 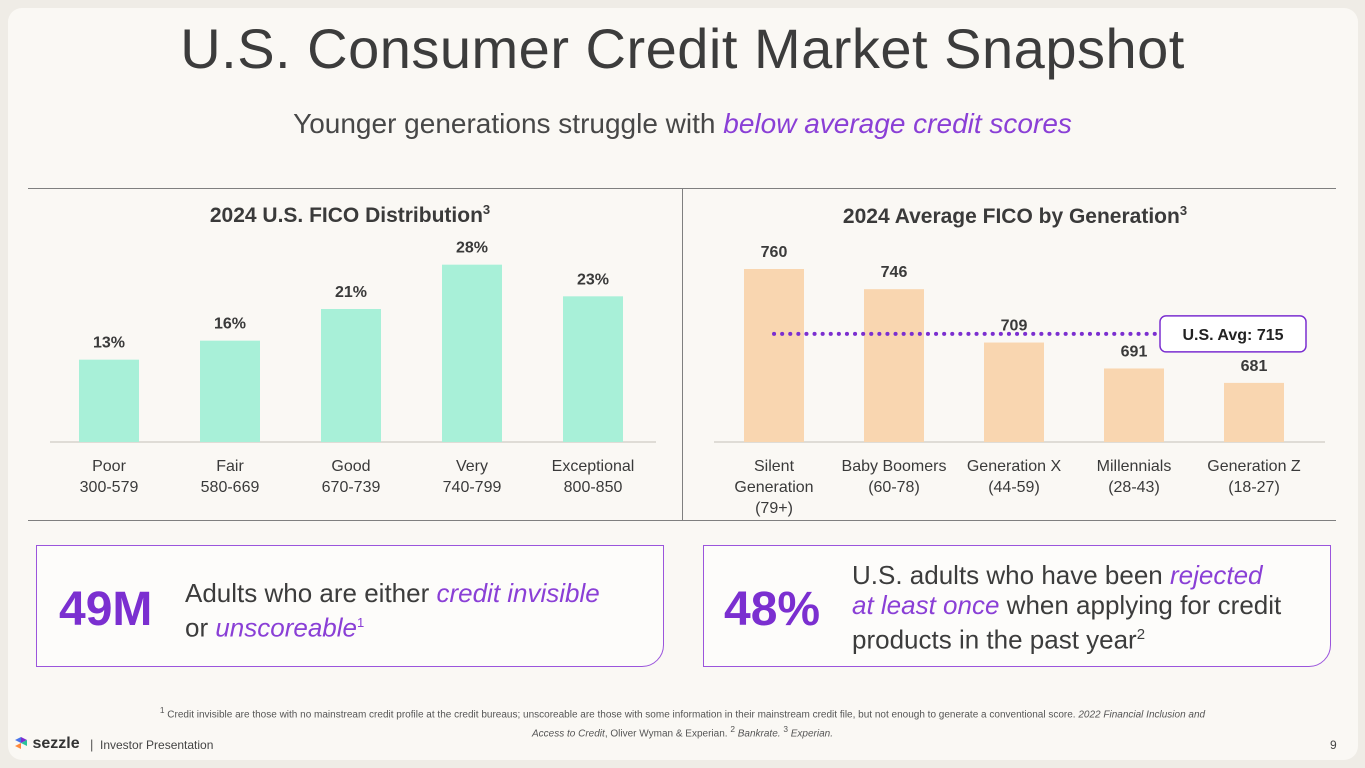 I want to click on data-label: 13%, so click(x=109, y=343).